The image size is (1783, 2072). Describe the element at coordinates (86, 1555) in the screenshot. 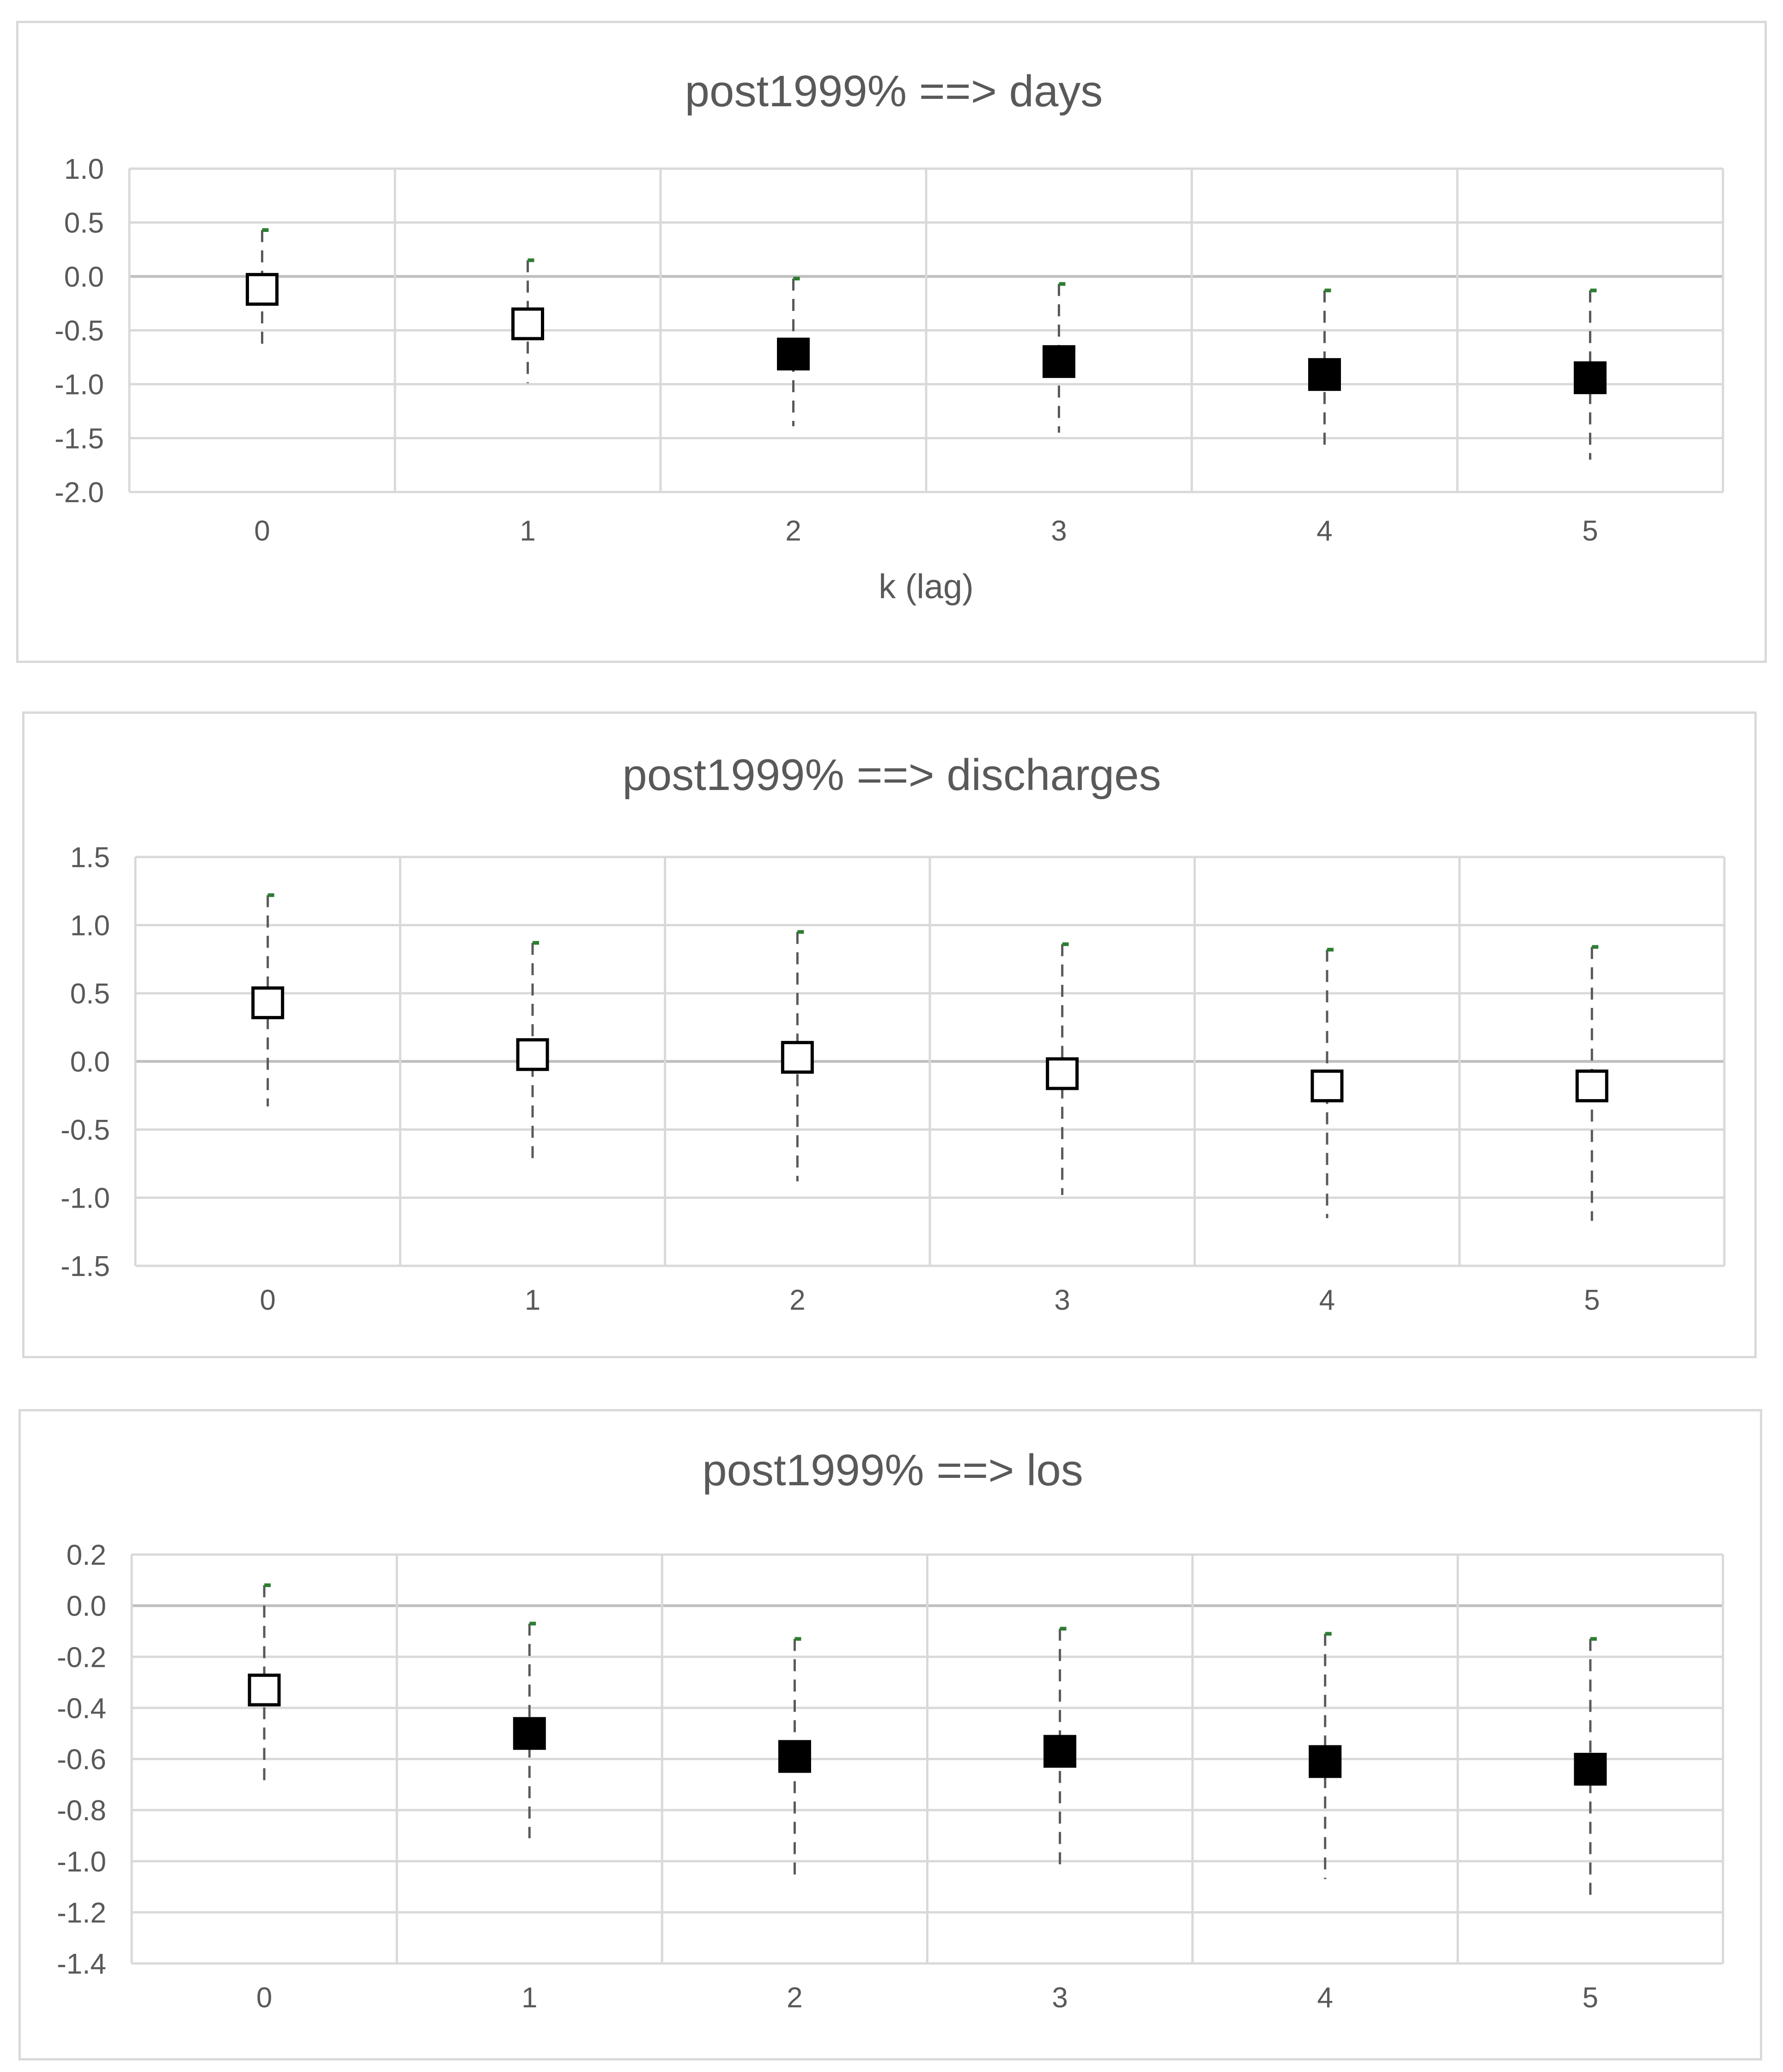

I see `y-tick-label: 0.2` at that location.